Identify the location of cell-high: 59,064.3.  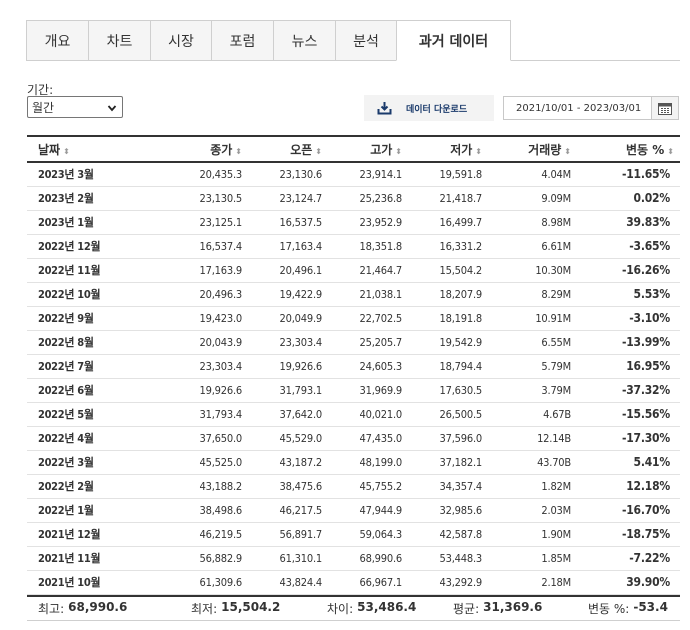
(368, 534).